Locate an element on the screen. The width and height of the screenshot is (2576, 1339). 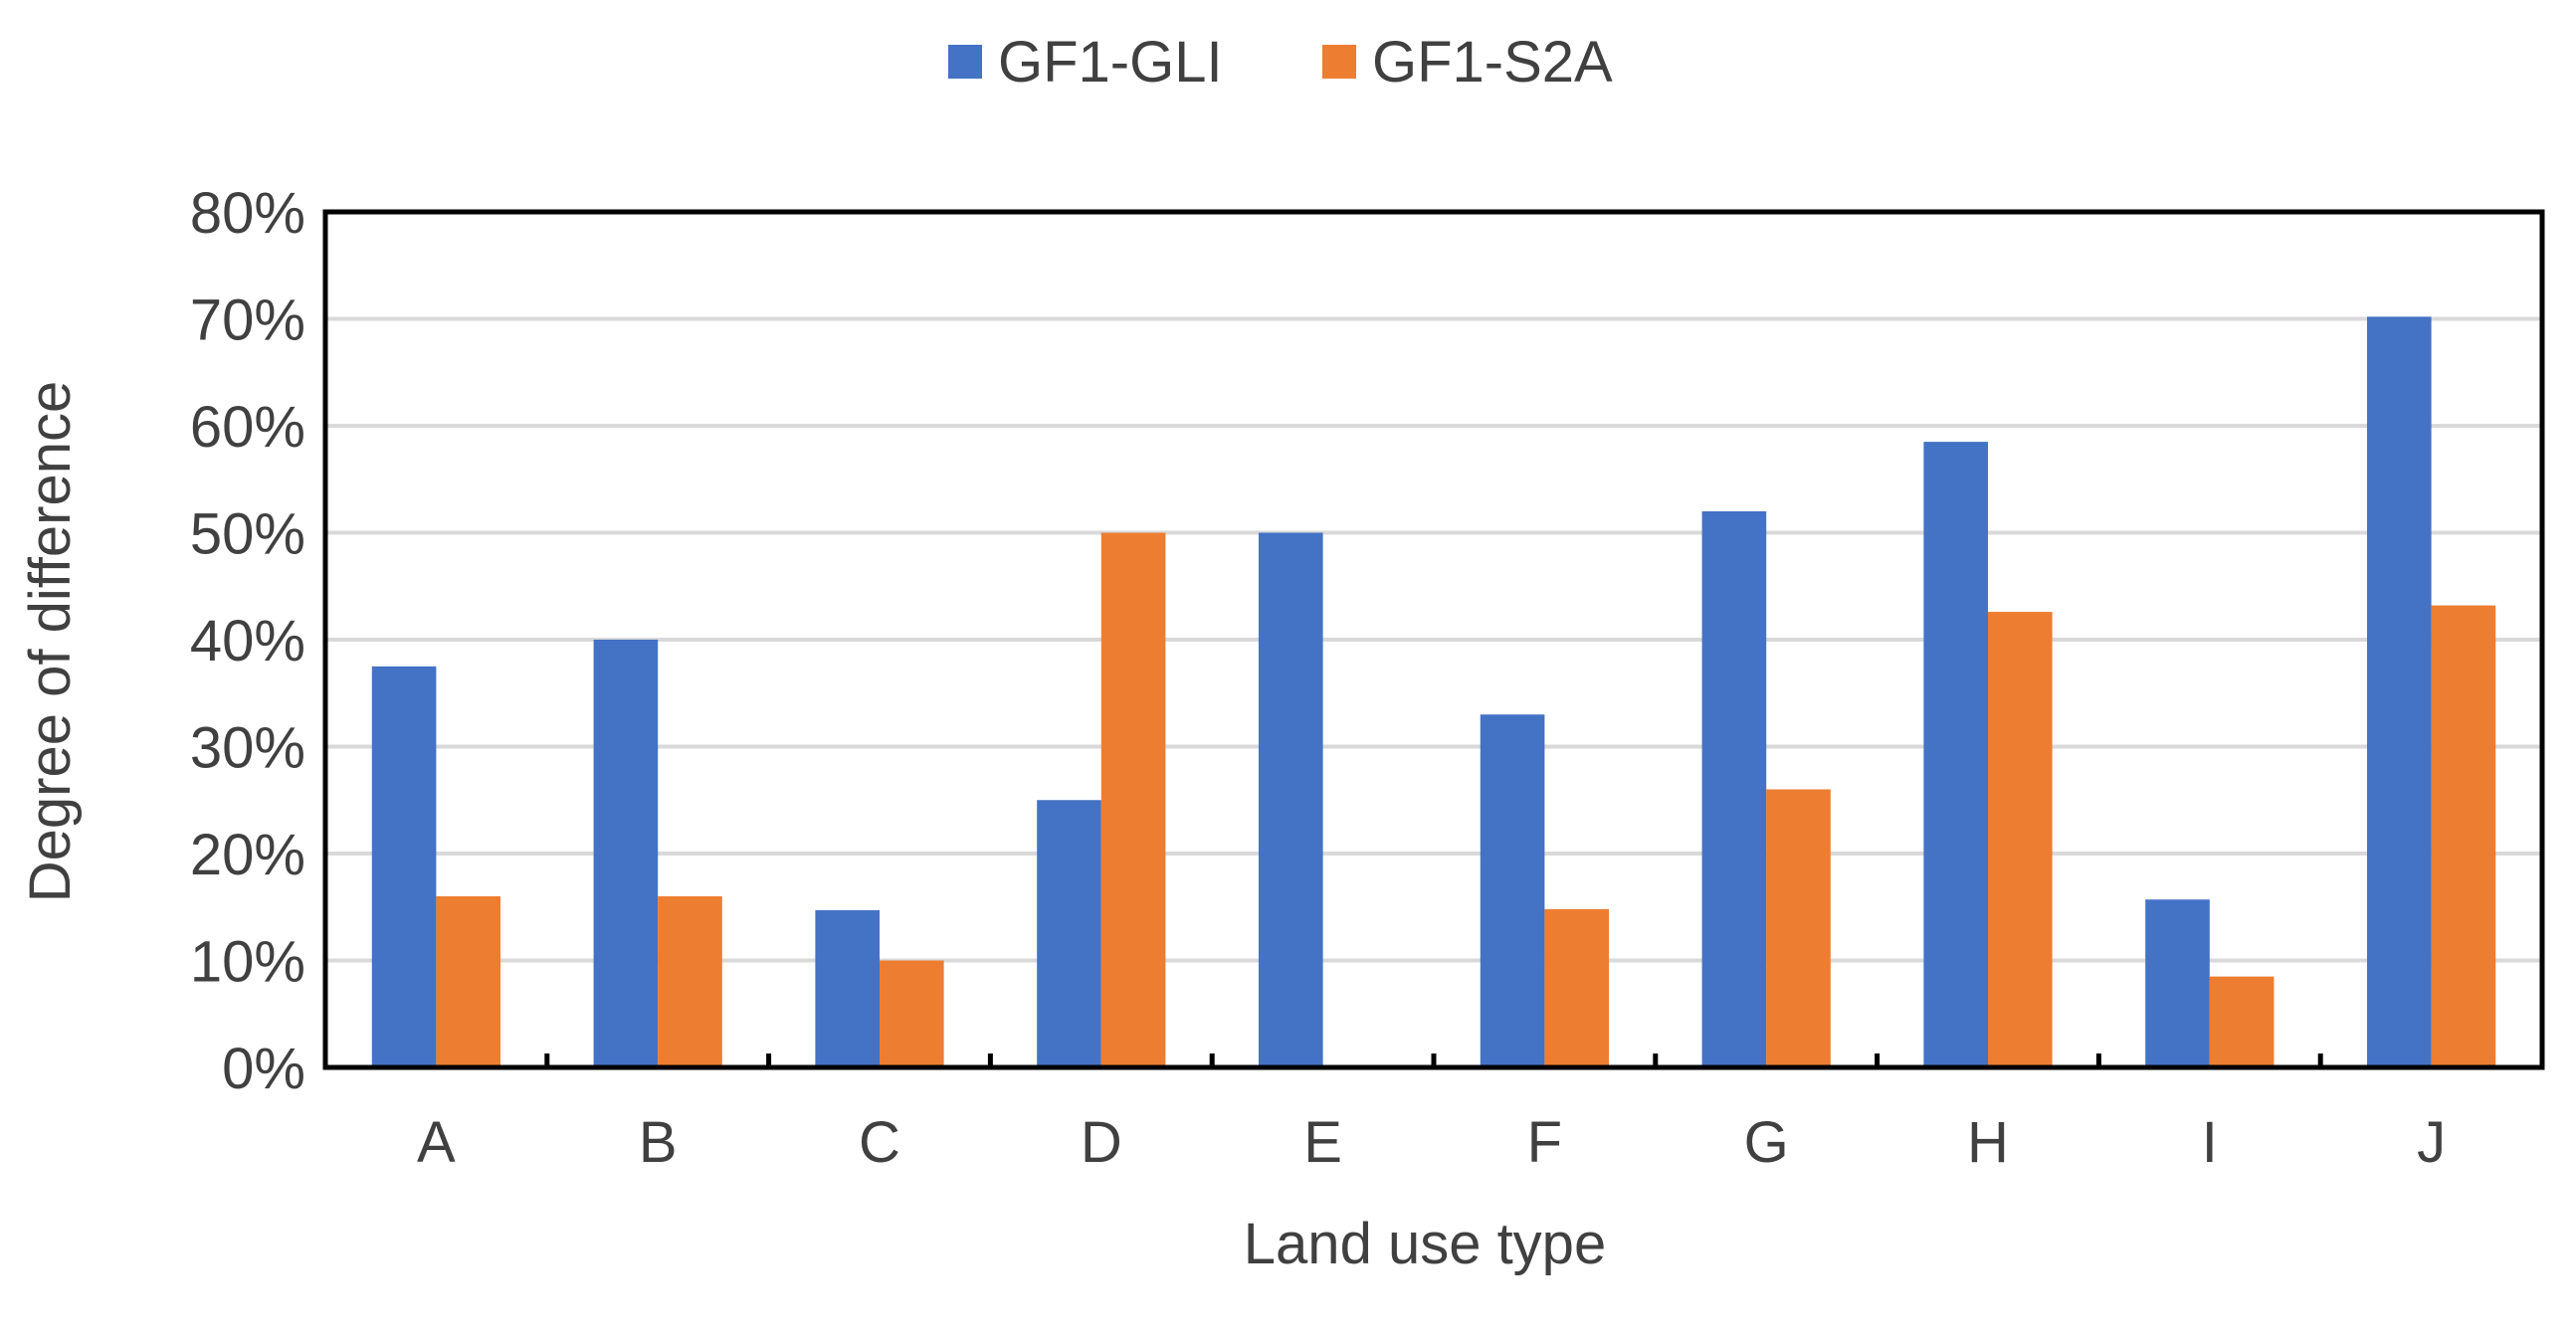
bar-gf1-gli-h is located at coordinates (1955, 754).